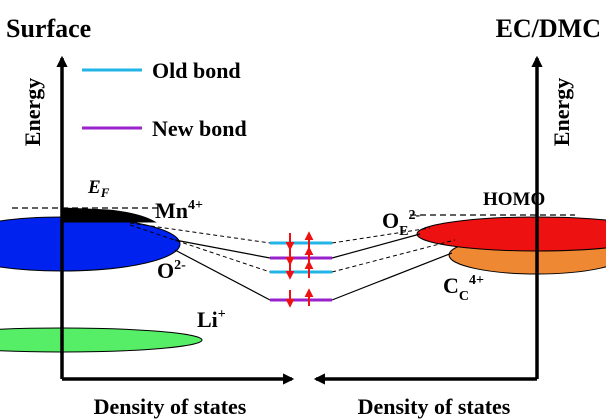 Image resolution: width=606 pixels, height=420 pixels. I want to click on cc4-label: CC4+, so click(463, 288).